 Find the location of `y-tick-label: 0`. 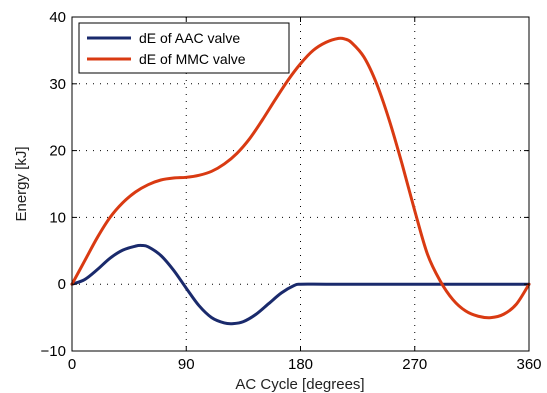

y-tick-label: 0 is located at coordinates (62, 284).